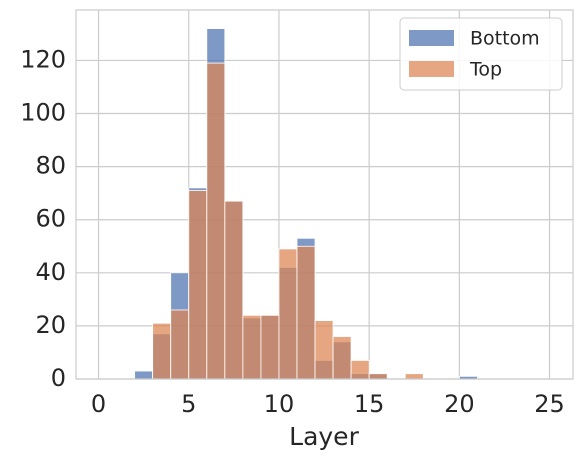 The image size is (582, 464). Describe the element at coordinates (369, 404) in the screenshot. I see `x-tick-label: 15` at that location.